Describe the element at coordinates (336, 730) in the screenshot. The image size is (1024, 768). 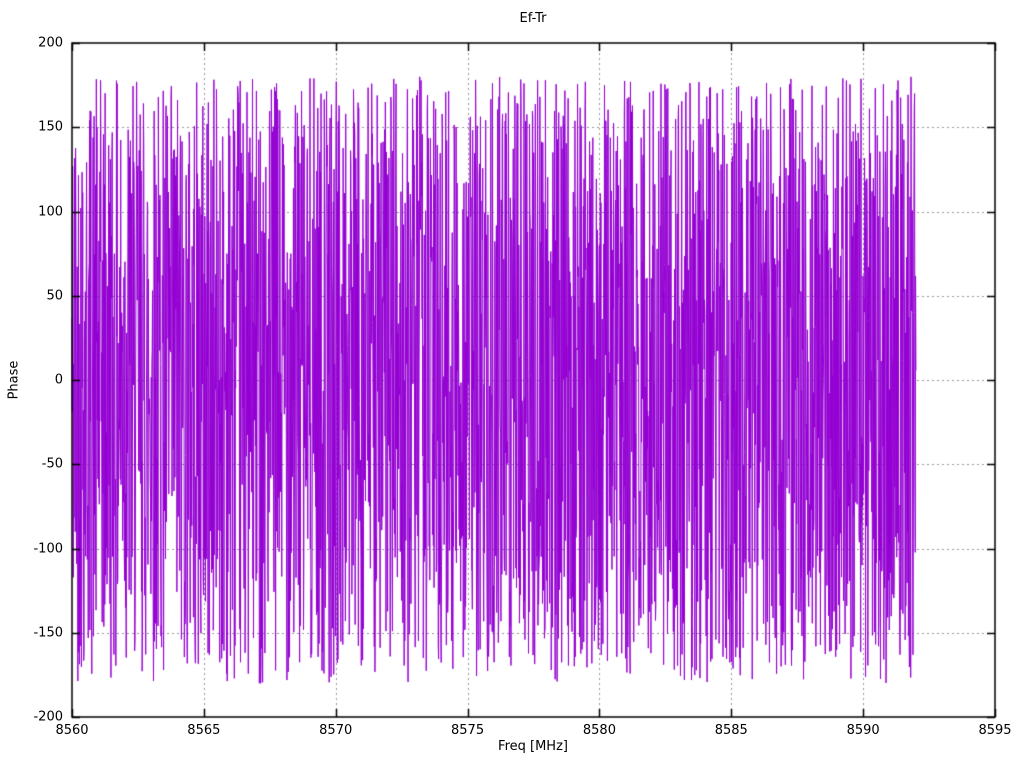
I see `x-tick-label: 8570` at that location.